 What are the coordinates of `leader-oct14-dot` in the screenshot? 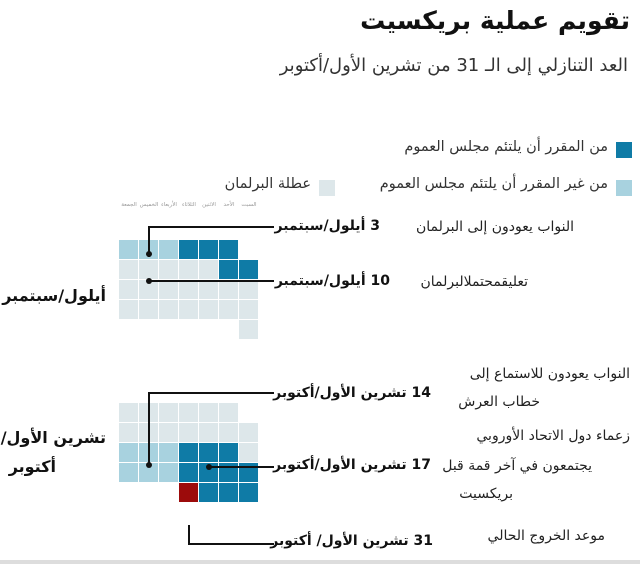 It's located at (149, 465).